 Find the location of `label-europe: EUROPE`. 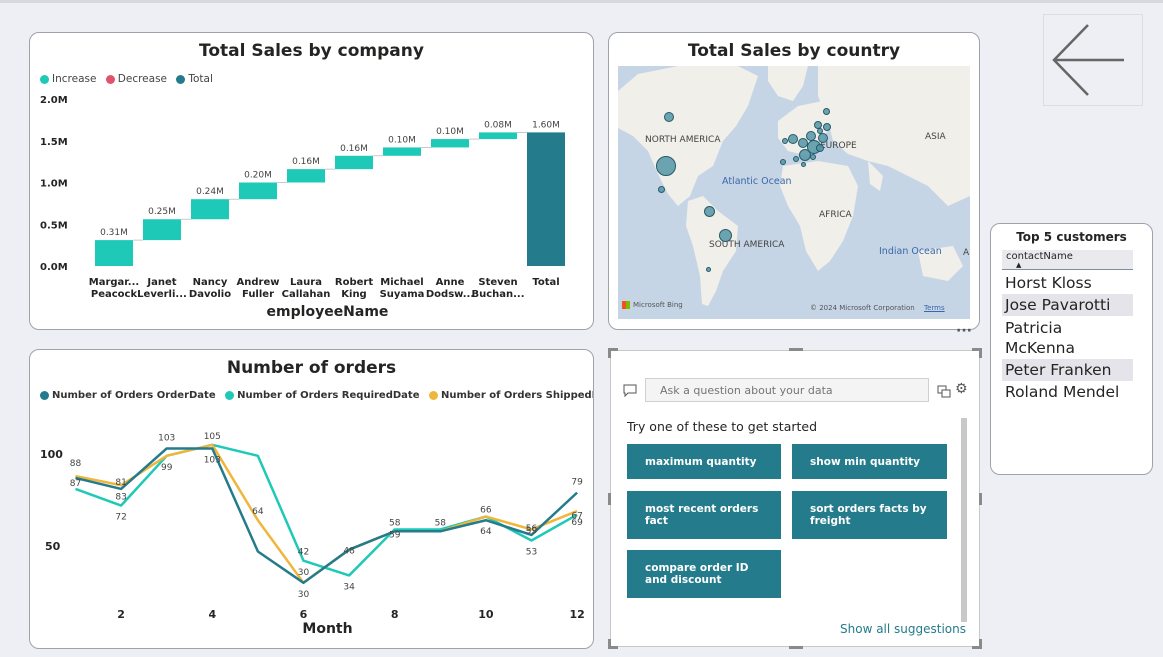

label-europe: EUROPE is located at coordinates (838, 146).